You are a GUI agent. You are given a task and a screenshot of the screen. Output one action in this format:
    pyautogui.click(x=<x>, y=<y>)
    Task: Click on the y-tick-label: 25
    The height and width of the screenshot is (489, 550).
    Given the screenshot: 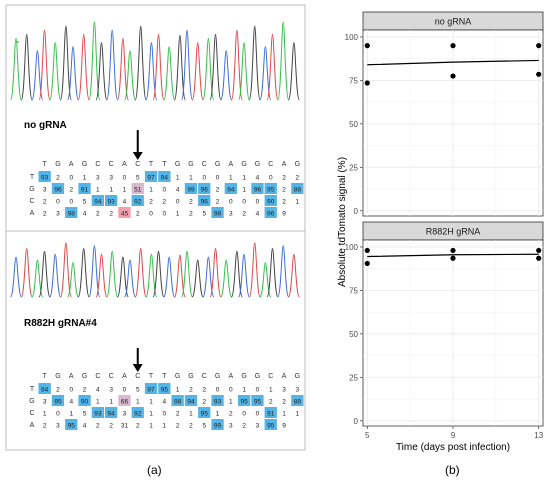 What is the action you would take?
    pyautogui.click(x=353, y=167)
    